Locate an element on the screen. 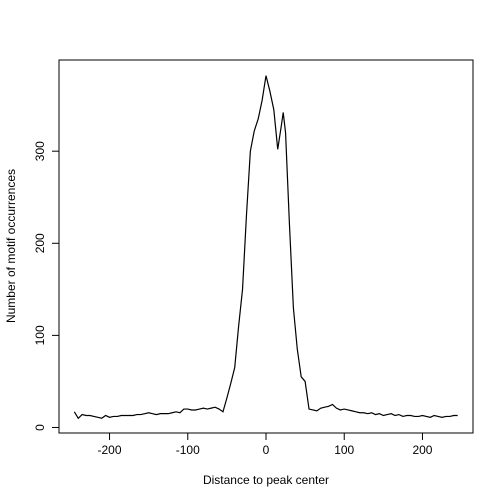 The height and width of the screenshot is (504, 504). x-tick-label: -200 is located at coordinates (110, 450).